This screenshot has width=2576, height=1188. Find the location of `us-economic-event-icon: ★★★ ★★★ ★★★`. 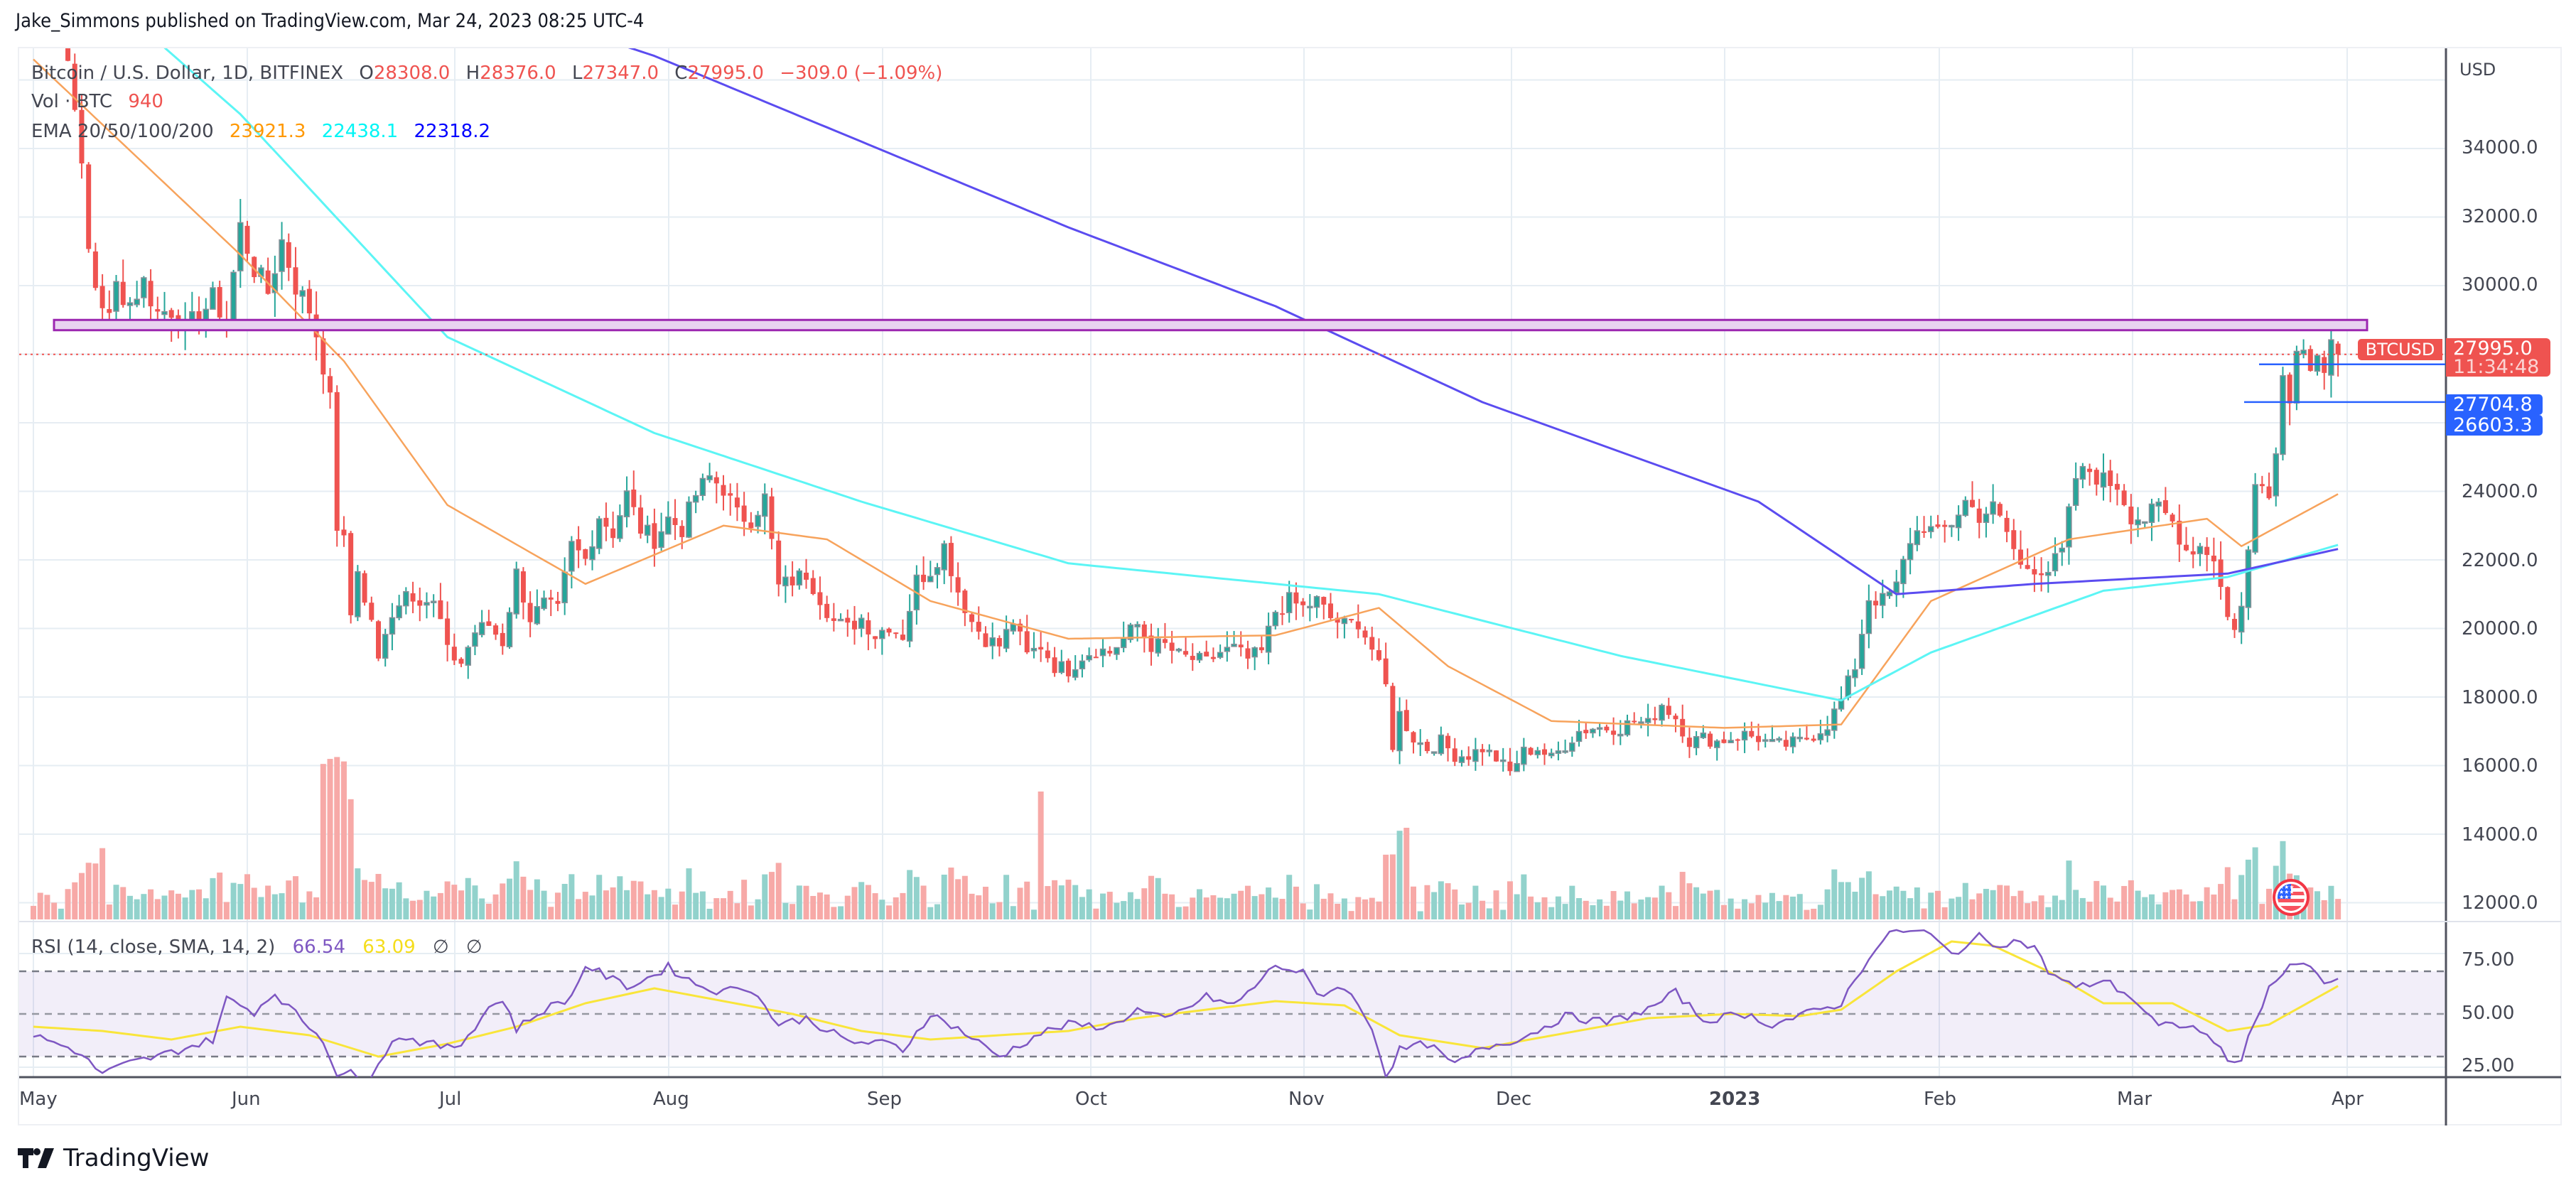

us-economic-event-icon: ★★★ ★★★ ★★★ is located at coordinates (2291, 898).